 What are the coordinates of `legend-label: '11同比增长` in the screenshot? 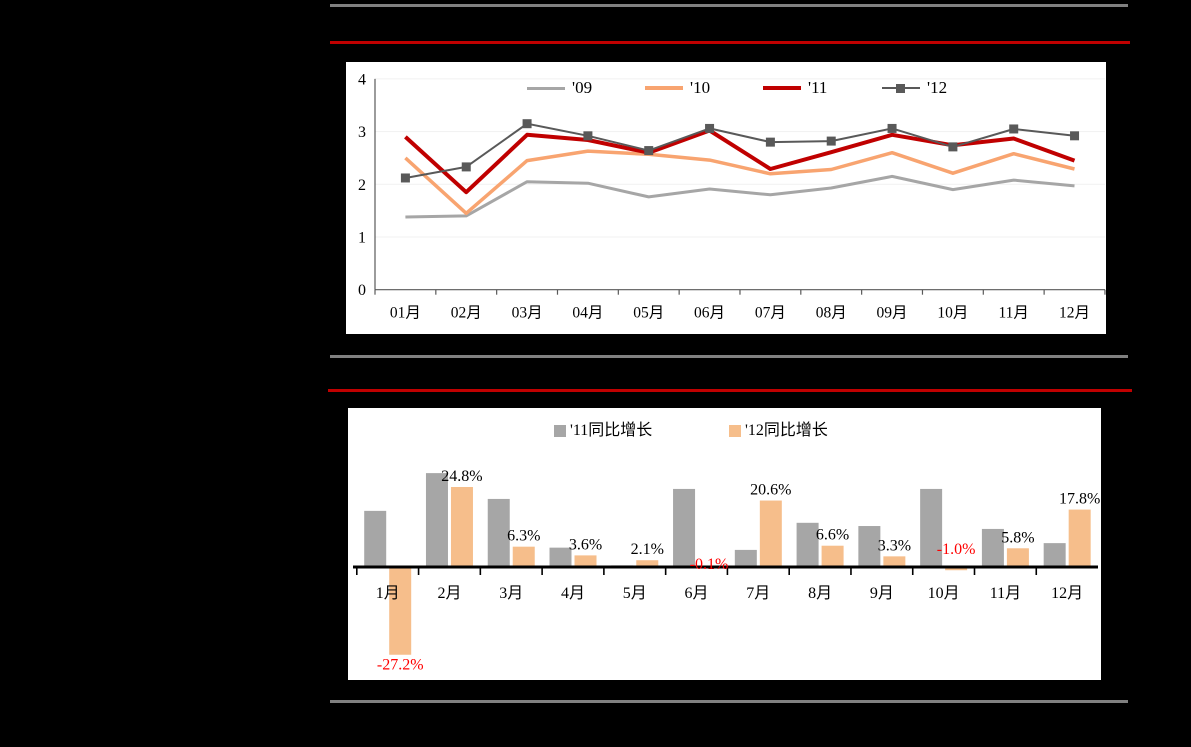 It's located at (611, 430).